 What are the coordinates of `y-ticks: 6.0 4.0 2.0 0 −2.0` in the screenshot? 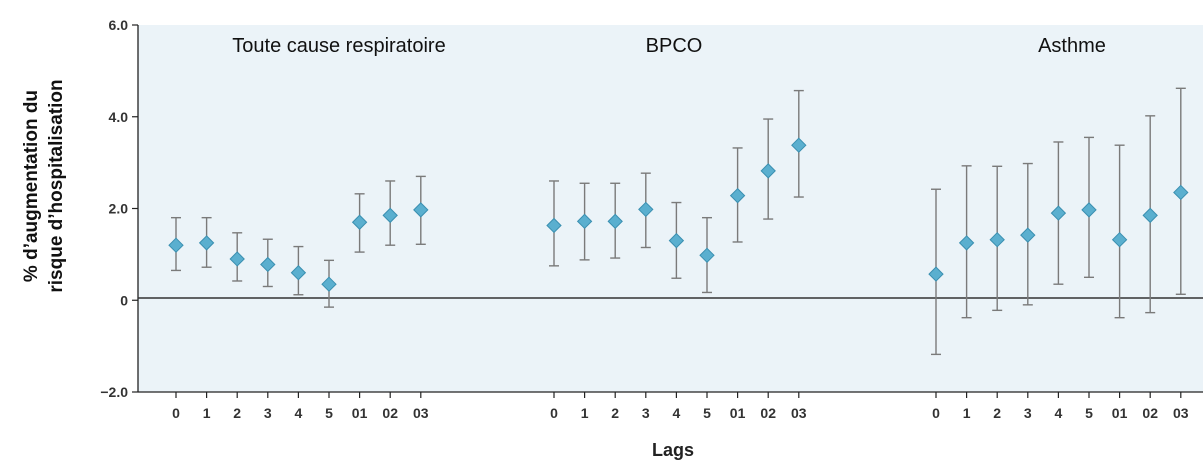 It's located at (119, 208).